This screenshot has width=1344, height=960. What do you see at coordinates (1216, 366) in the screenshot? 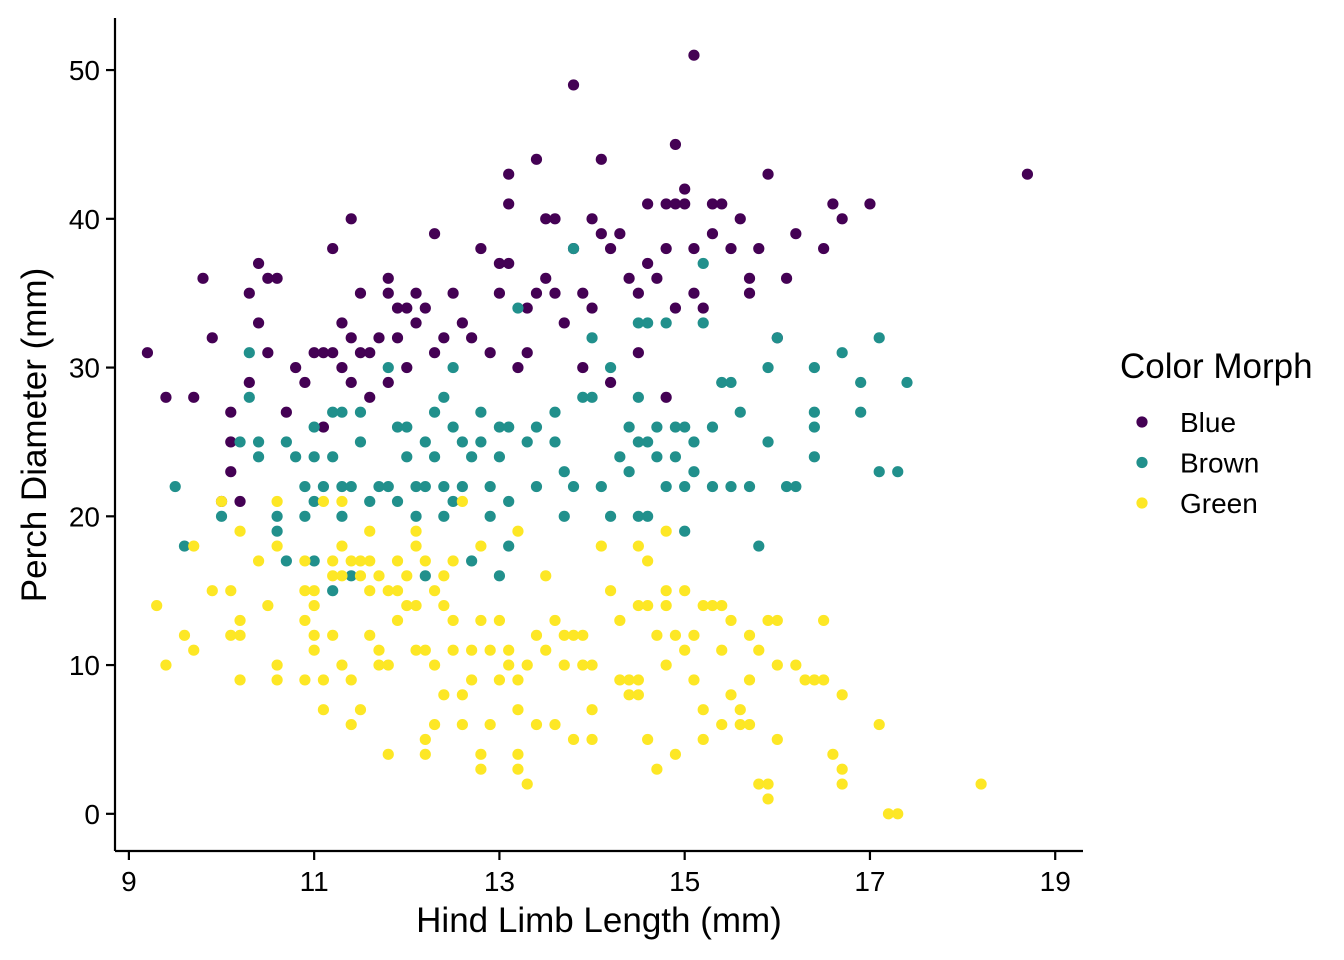
I see `legend-title: Color Morph` at bounding box center [1216, 366].